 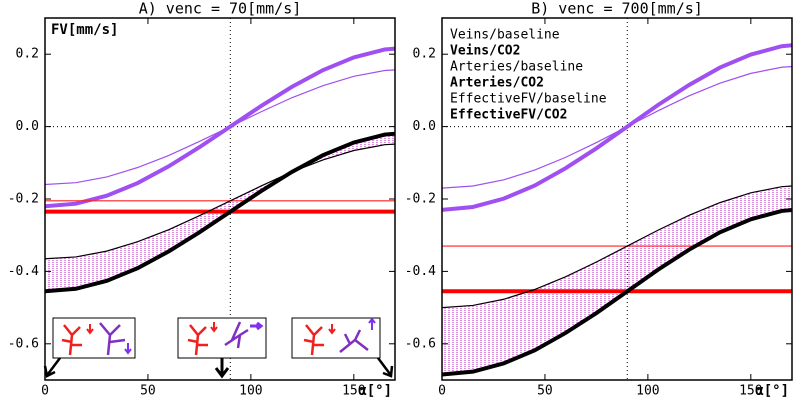 I want to click on legend-entry: EffectiveFV/CO2, so click(x=508, y=115).